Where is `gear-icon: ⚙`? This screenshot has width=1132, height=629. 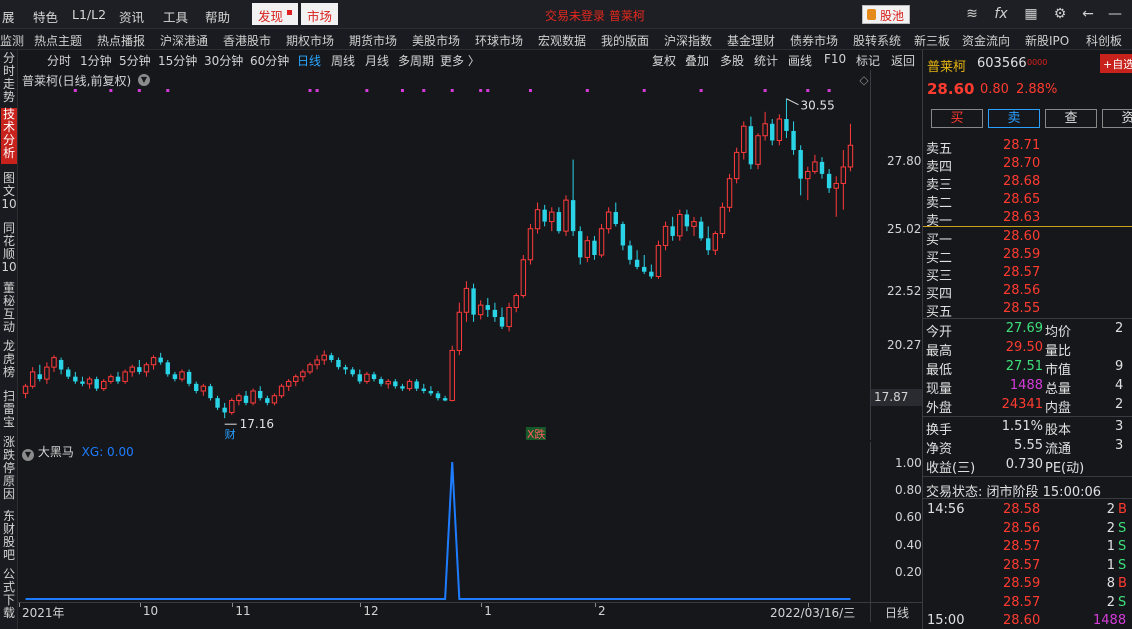
gear-icon: ⚙ is located at coordinates (1060, 14).